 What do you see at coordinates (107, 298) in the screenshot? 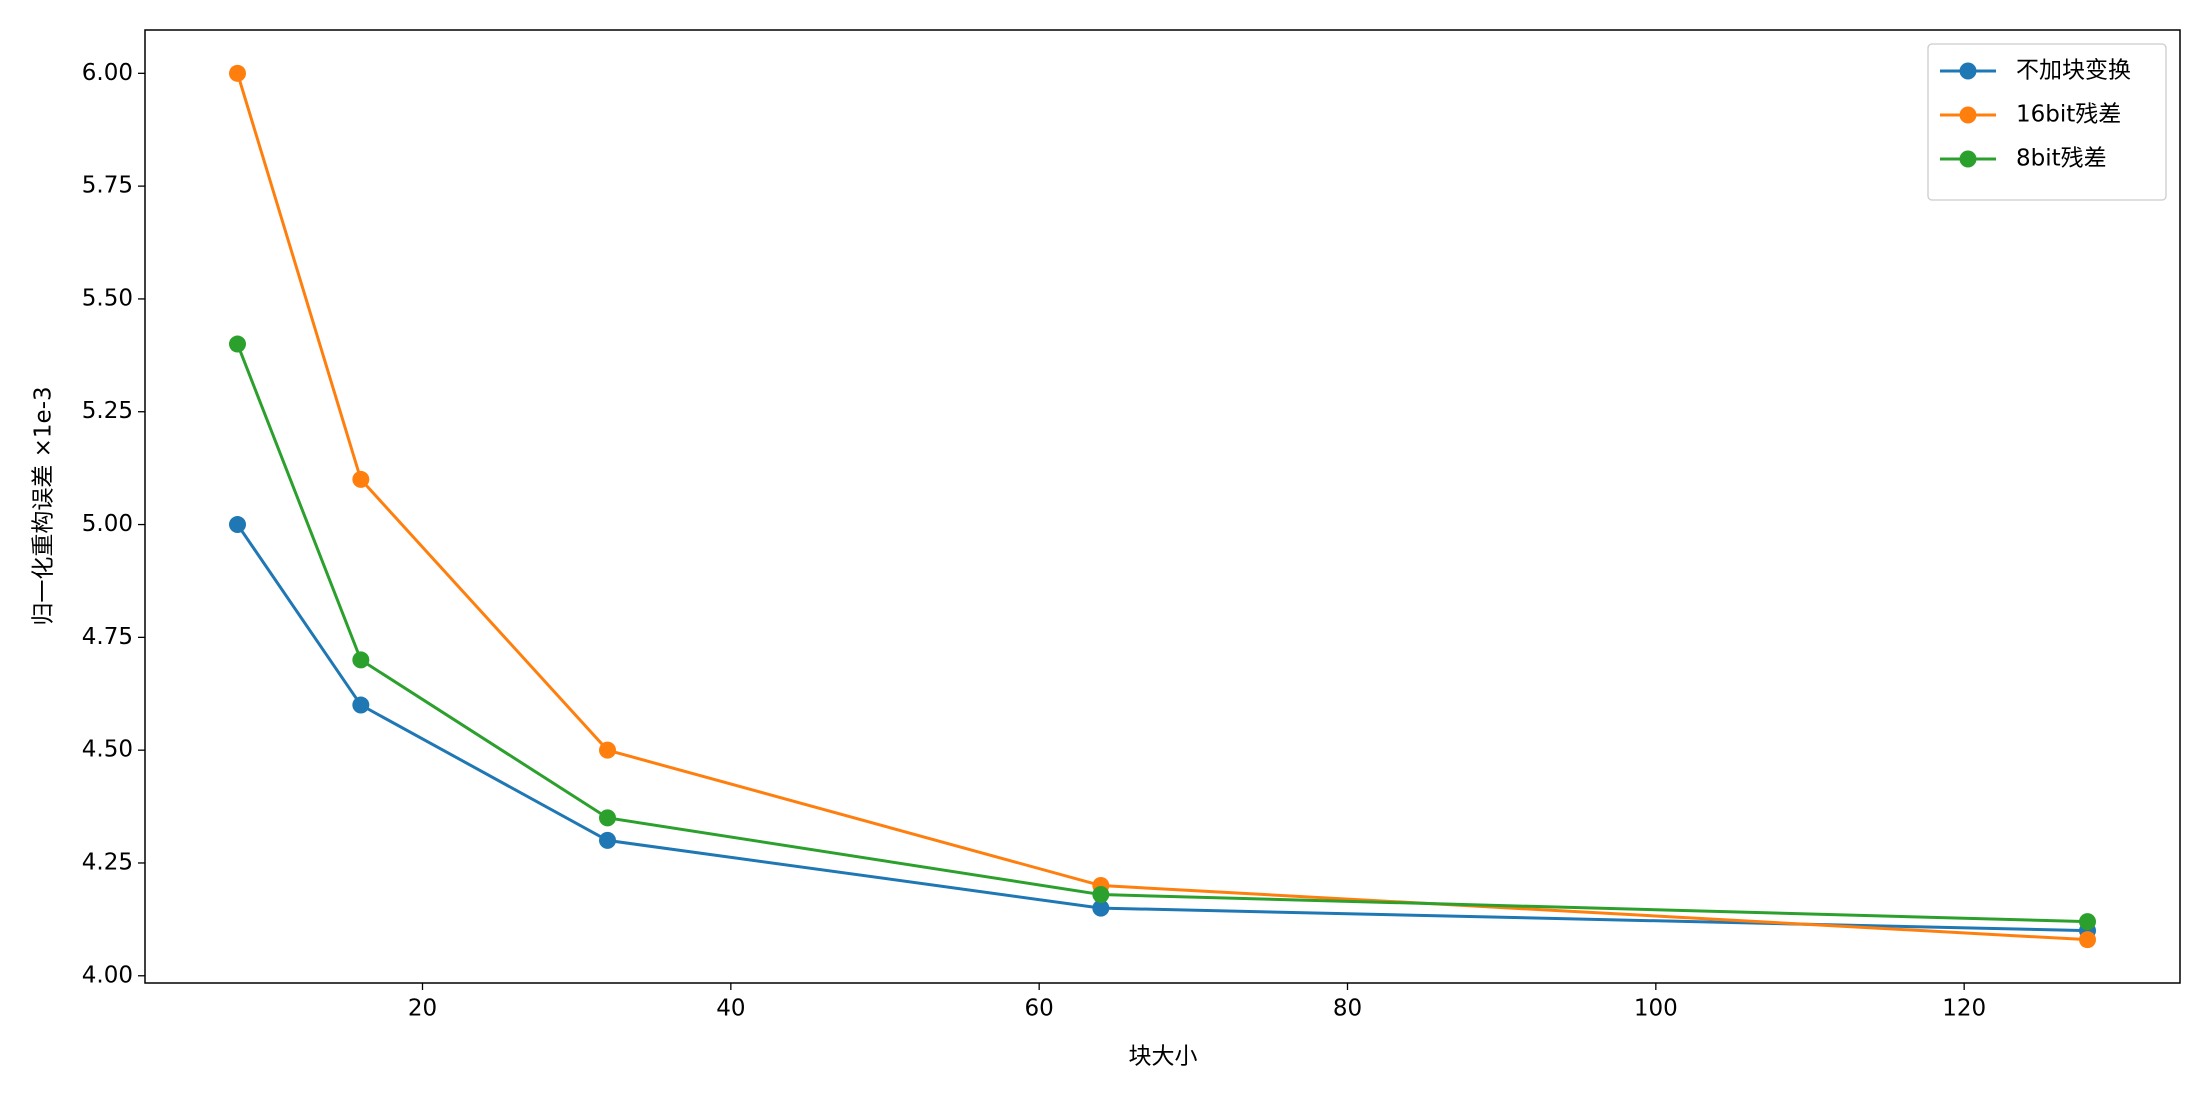
I see `y-tick-label: 5.50` at bounding box center [107, 298].